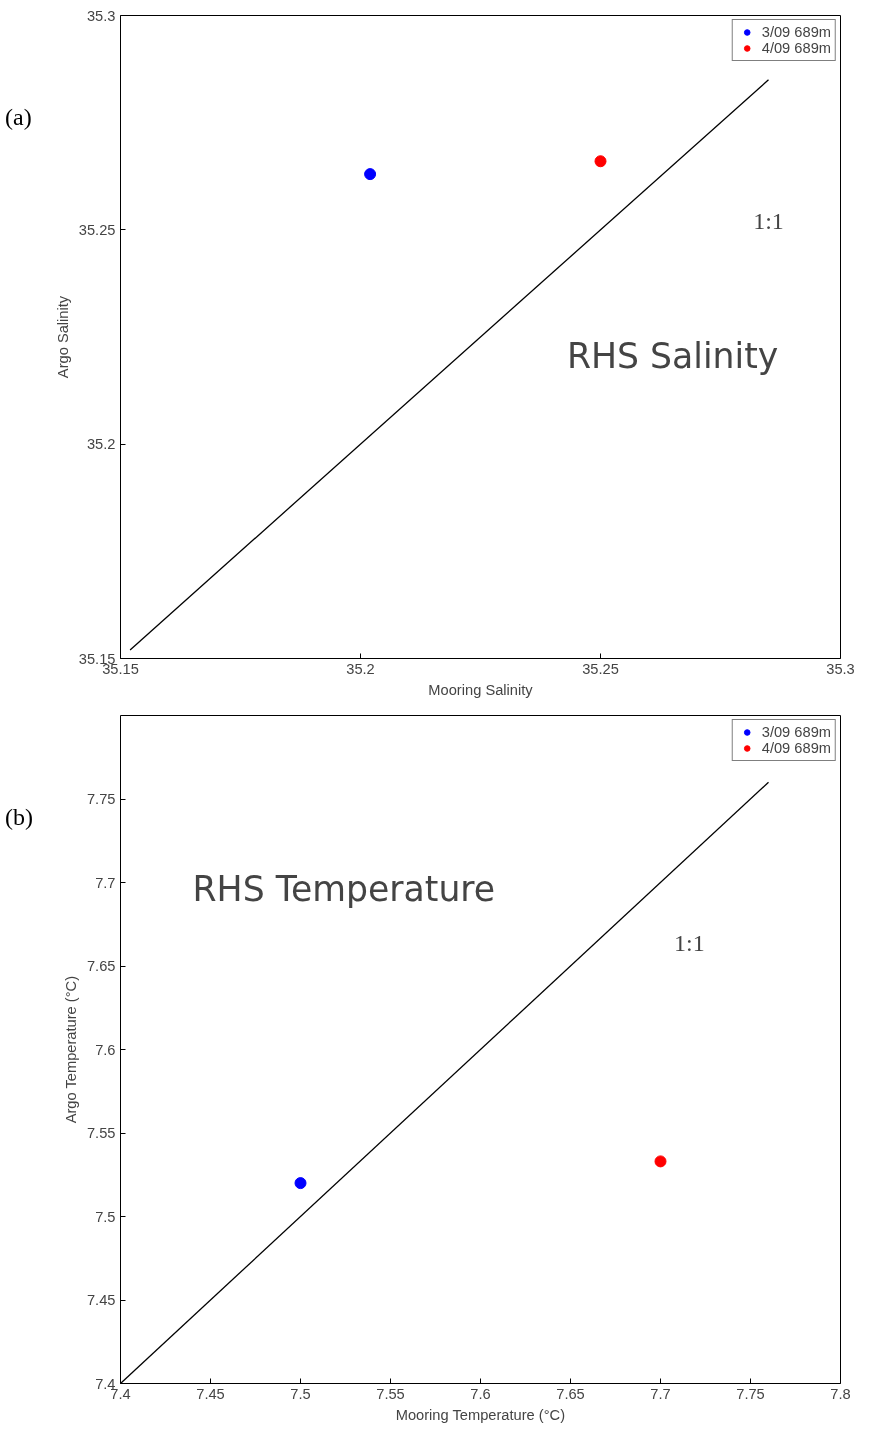 The height and width of the screenshot is (1446, 888). Describe the element at coordinates (97, 229) in the screenshot. I see `y-tick-label: 35.25` at that location.